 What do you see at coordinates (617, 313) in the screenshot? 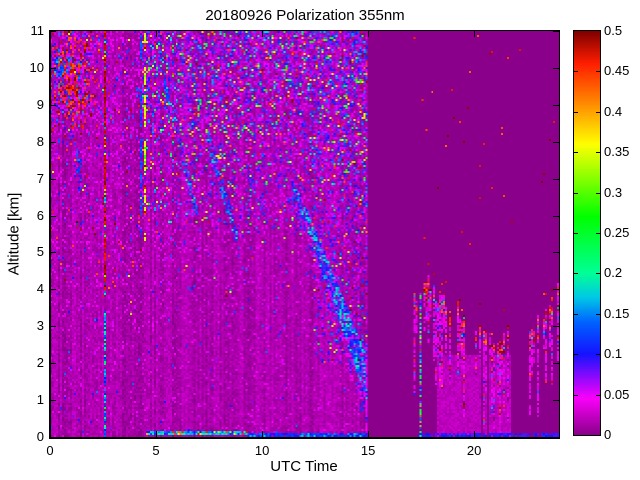
I see `colorbar-tick-label: 0.15` at bounding box center [617, 313].